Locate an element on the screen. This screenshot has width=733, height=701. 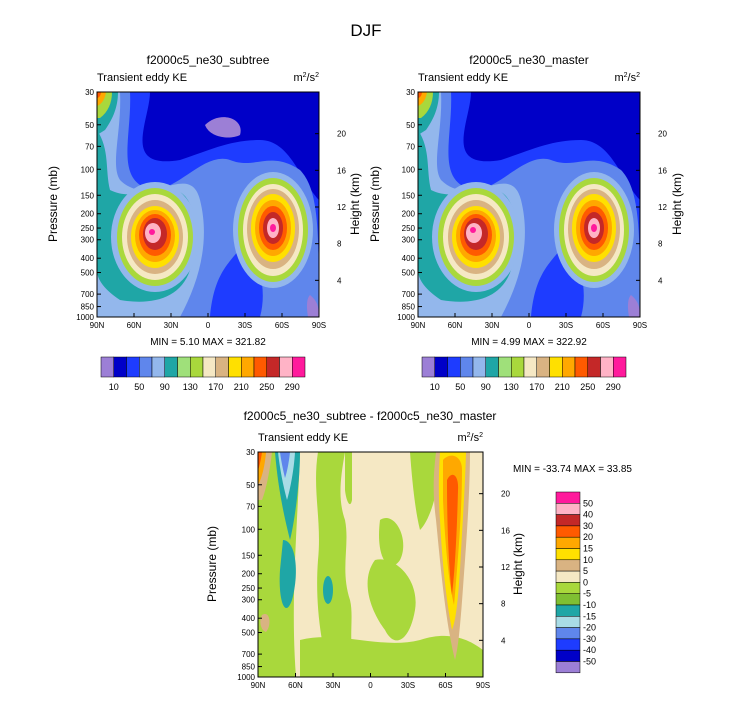
pressure-tick-label: 400 is located at coordinates (409, 258).